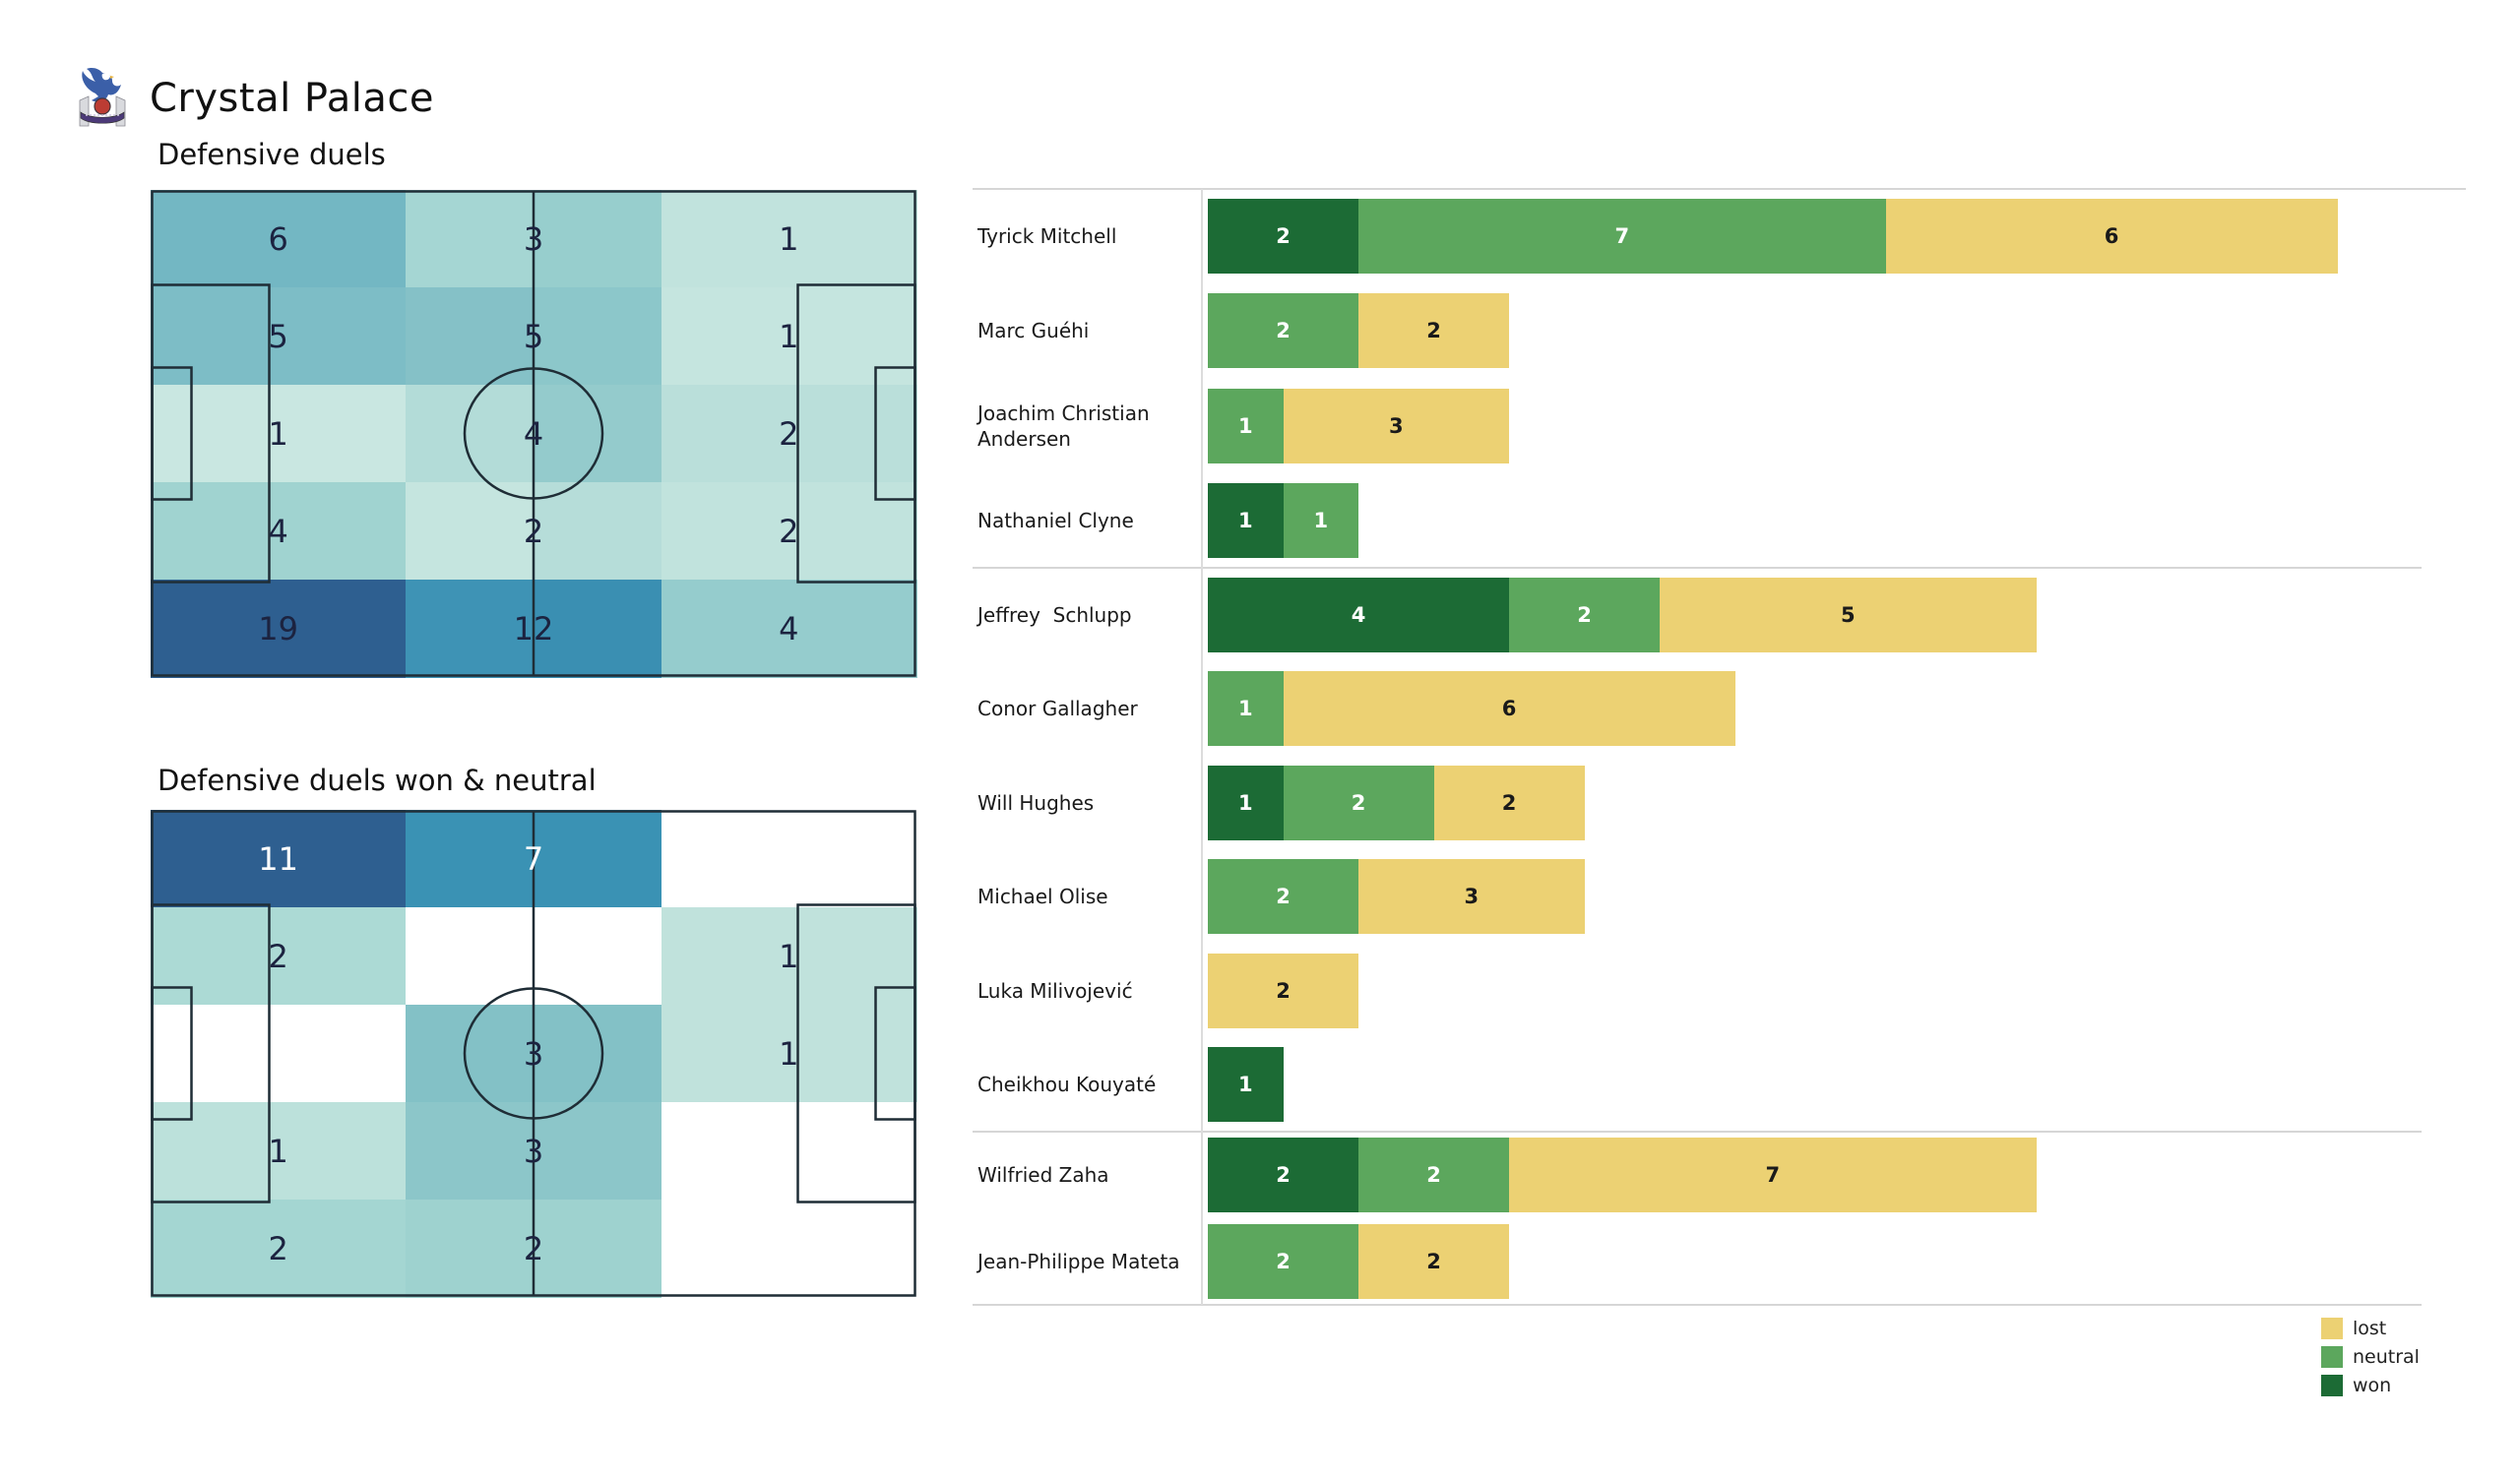 The image size is (2520, 1480). What do you see at coordinates (278, 858) in the screenshot?
I see `heatmap-value: 11` at bounding box center [278, 858].